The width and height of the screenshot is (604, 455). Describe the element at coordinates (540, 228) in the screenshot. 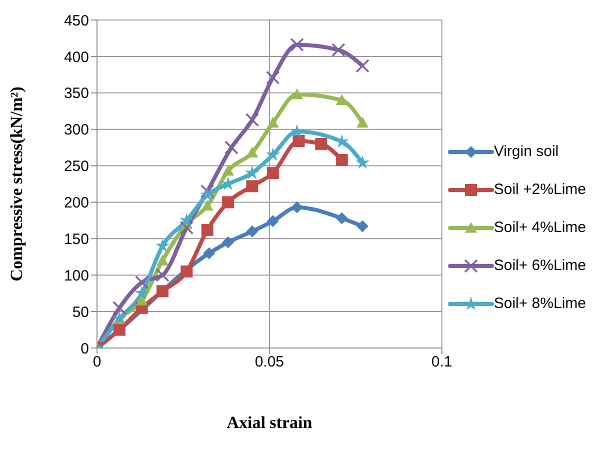

I see `legend-label: Soil+ 4%Lime` at that location.